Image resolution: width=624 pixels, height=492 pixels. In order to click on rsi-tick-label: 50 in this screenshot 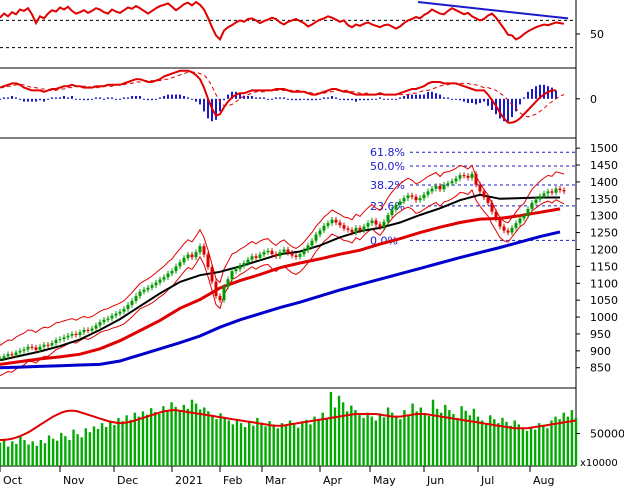, I will do `click(597, 34)`.